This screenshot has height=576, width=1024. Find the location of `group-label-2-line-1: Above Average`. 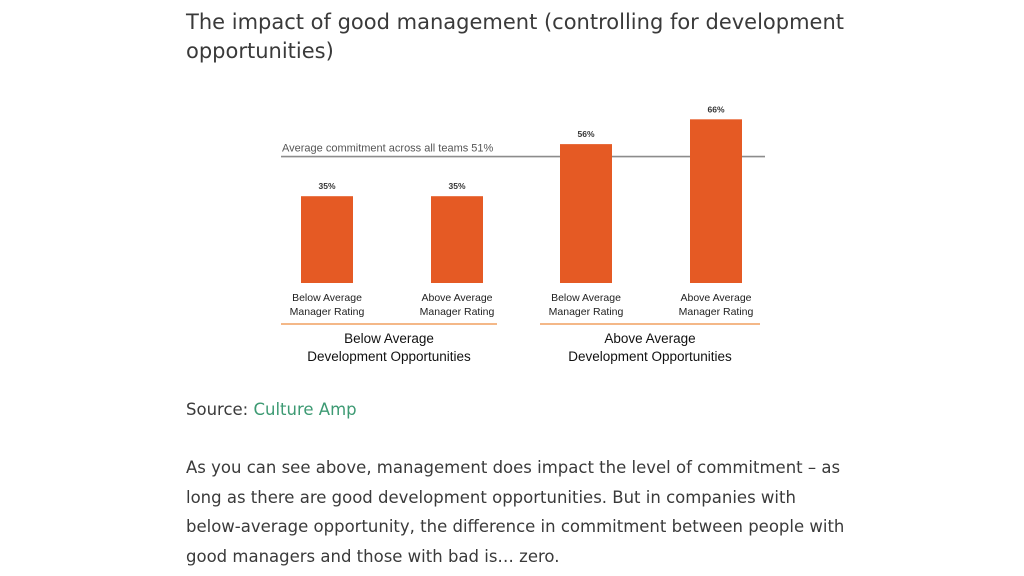

group-label-2-line-1: Above Average is located at coordinates (649, 338).